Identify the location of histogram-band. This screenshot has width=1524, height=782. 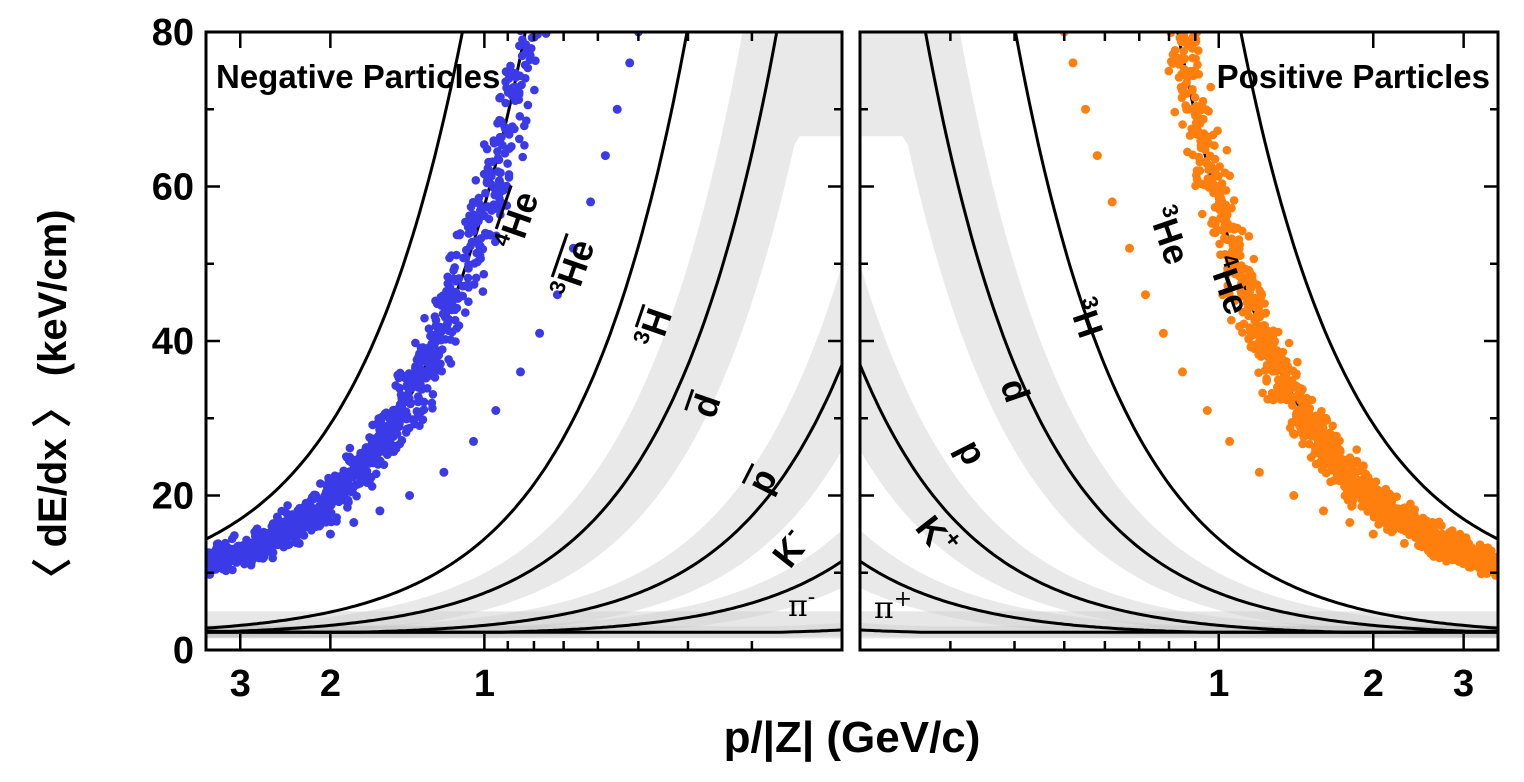
(1179, 625).